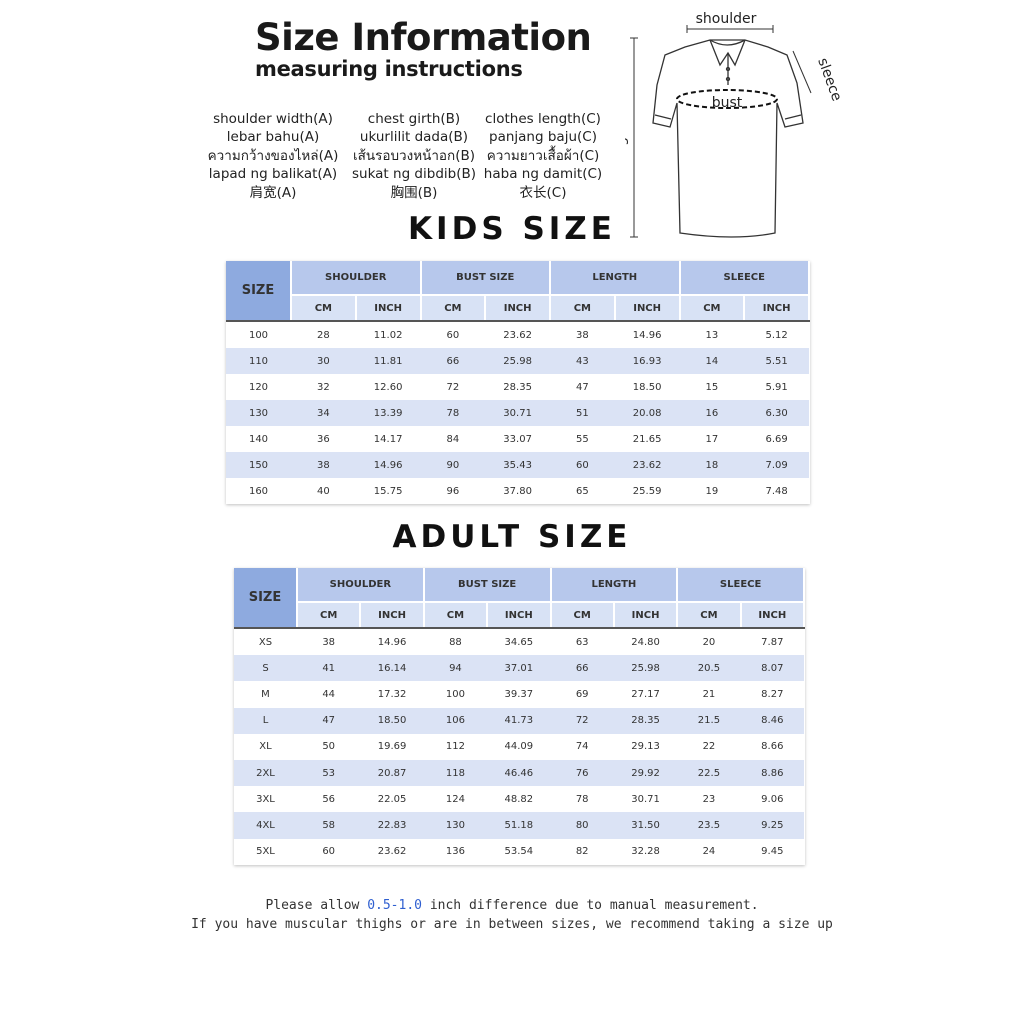 The image size is (1024, 1024). What do you see at coordinates (389, 69) in the screenshot?
I see `page-subtitle: measuring instructions` at bounding box center [389, 69].